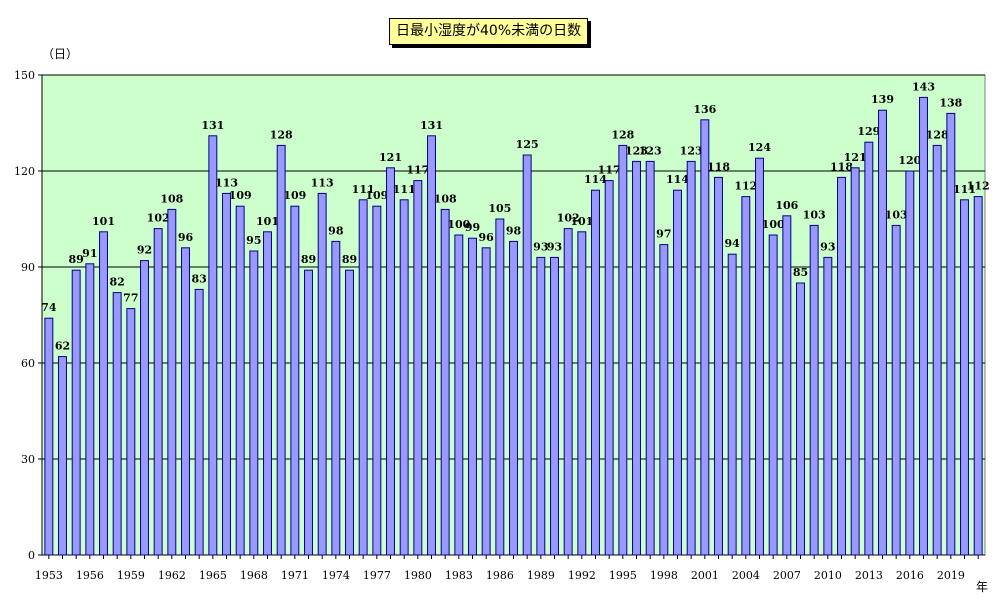 The image size is (1000, 601). Describe the element at coordinates (431, 125) in the screenshot. I see `data-label: 131` at that location.